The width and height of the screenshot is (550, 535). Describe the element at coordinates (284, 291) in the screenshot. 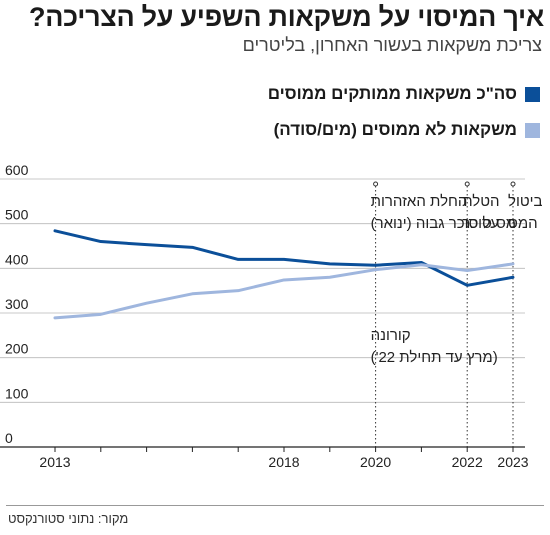

I see `series-line-unsweetened` at that location.